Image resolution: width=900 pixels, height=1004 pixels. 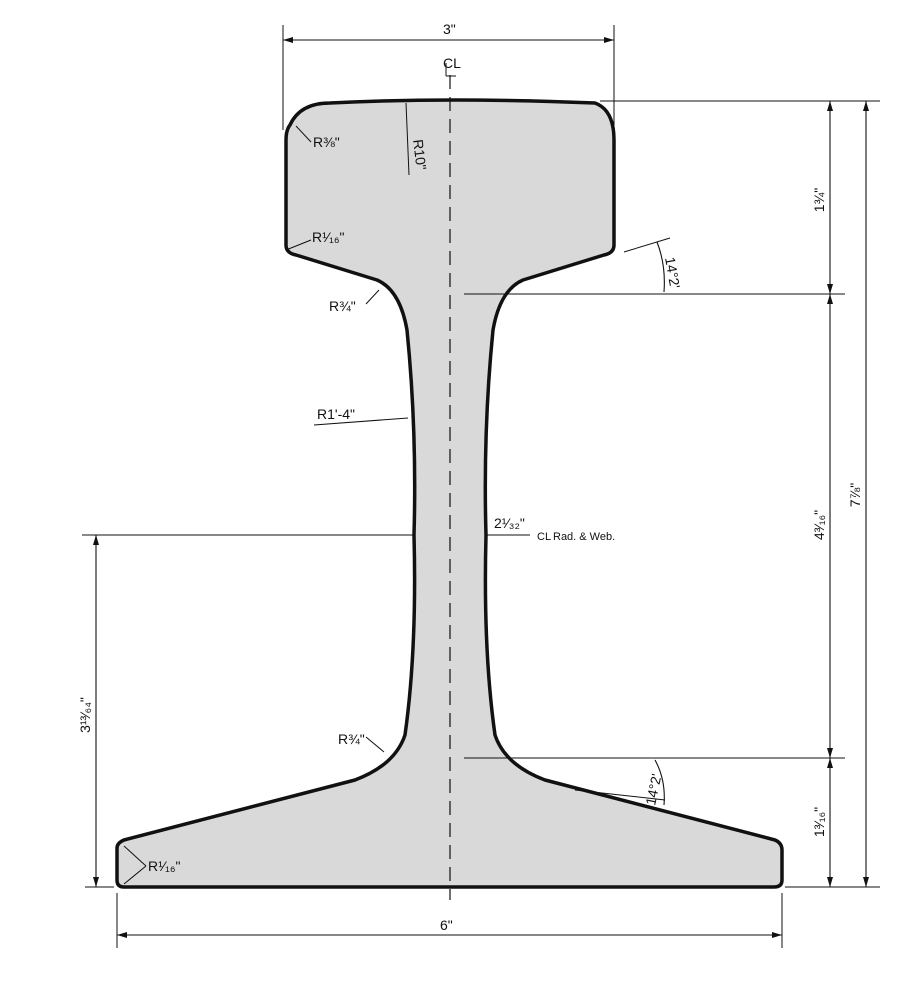 What do you see at coordinates (819, 200) in the screenshot?
I see `svg-text: 1¾"` at bounding box center [819, 200].